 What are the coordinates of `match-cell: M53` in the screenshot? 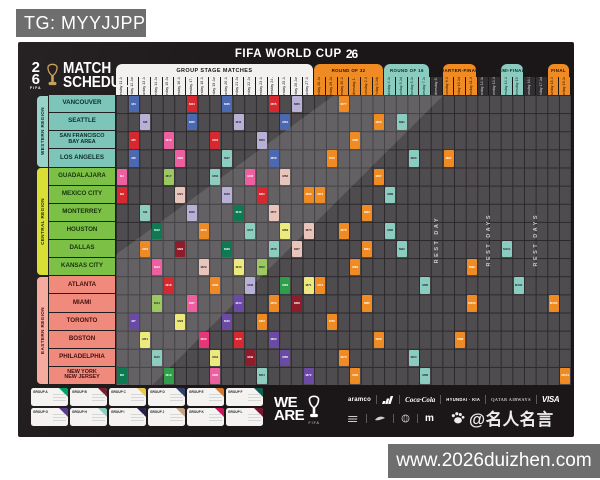 It's located at (261, 321).